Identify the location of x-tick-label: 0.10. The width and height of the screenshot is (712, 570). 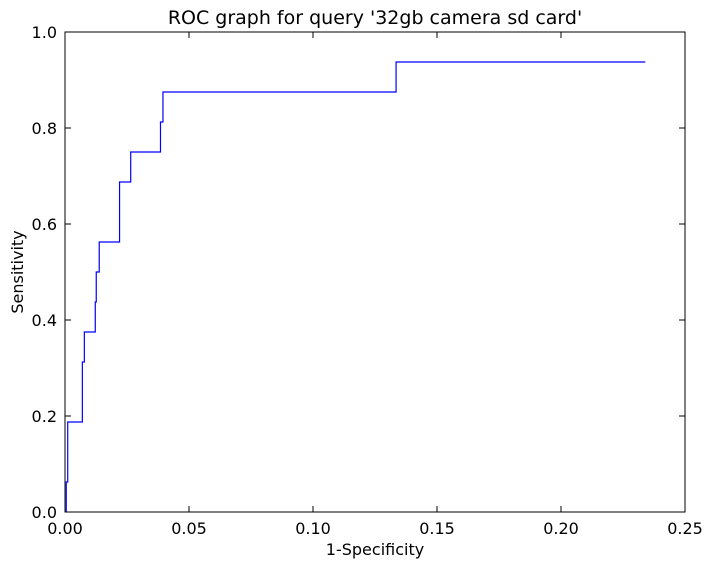
(313, 528).